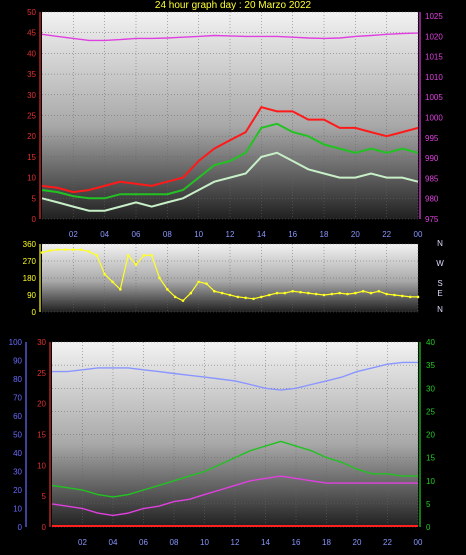 Image resolution: width=466 pixels, height=555 pixels. What do you see at coordinates (250, 542) in the screenshot?
I see `temp-humidity-x-ticks: 02 04 06 08 10 12 14 16 18 20 22 00` at bounding box center [250, 542].